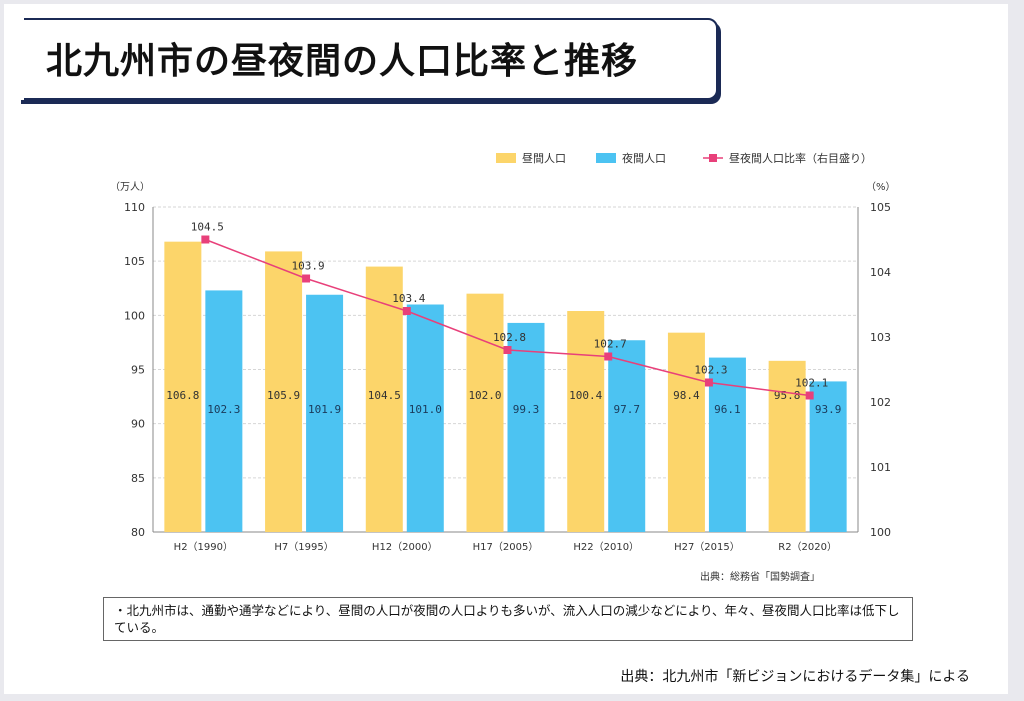  I want to click on bar-nighttime-label: 102.3, so click(223, 409).